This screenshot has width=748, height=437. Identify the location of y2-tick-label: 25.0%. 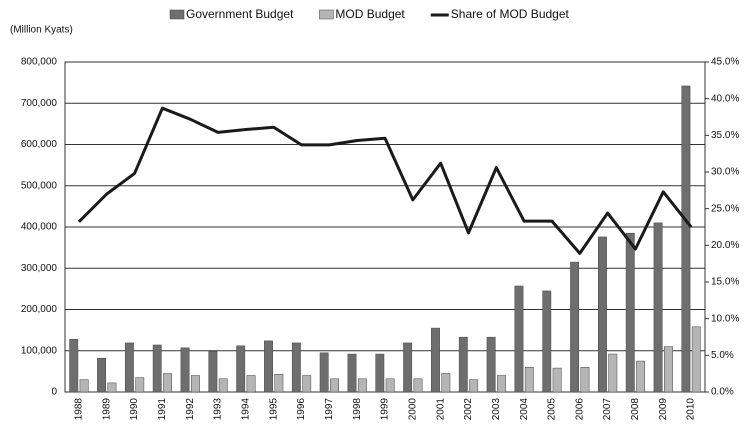
(725, 208).